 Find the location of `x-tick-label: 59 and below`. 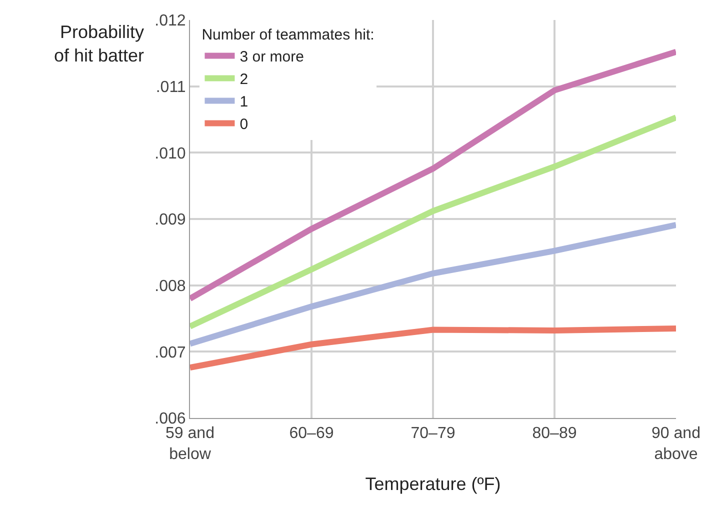

x-tick-label: 59 and below is located at coordinates (190, 444).